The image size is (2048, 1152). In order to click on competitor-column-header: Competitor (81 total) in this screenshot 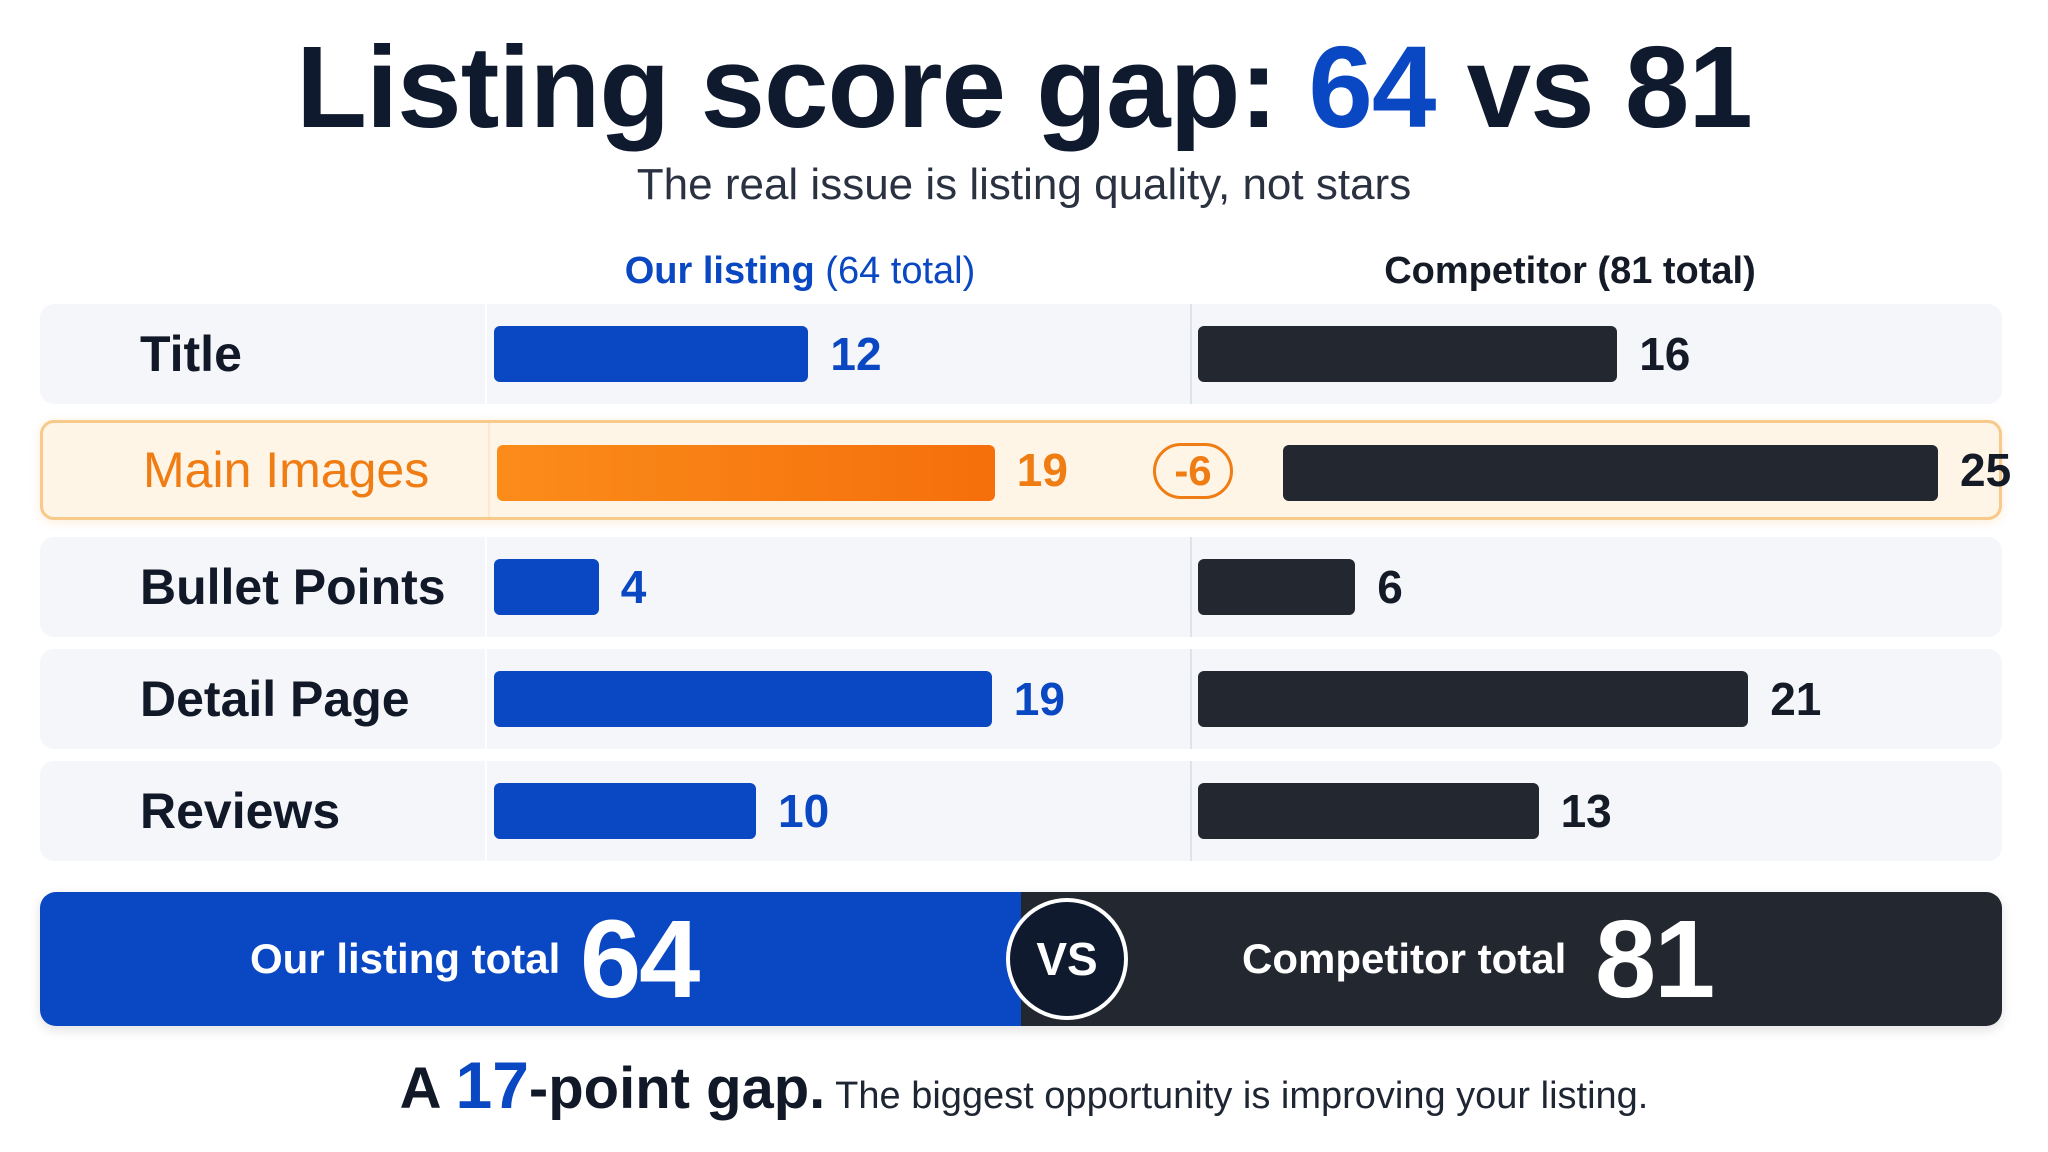, I will do `click(1570, 271)`.